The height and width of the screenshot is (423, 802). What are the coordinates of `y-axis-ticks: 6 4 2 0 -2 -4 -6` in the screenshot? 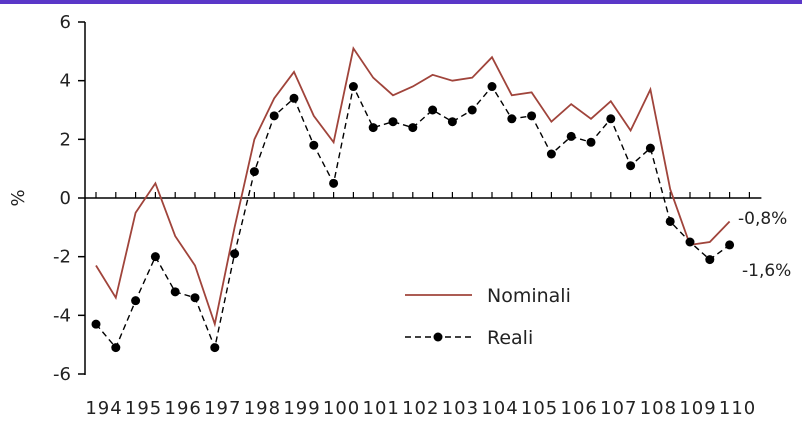 It's located at (69, 198).